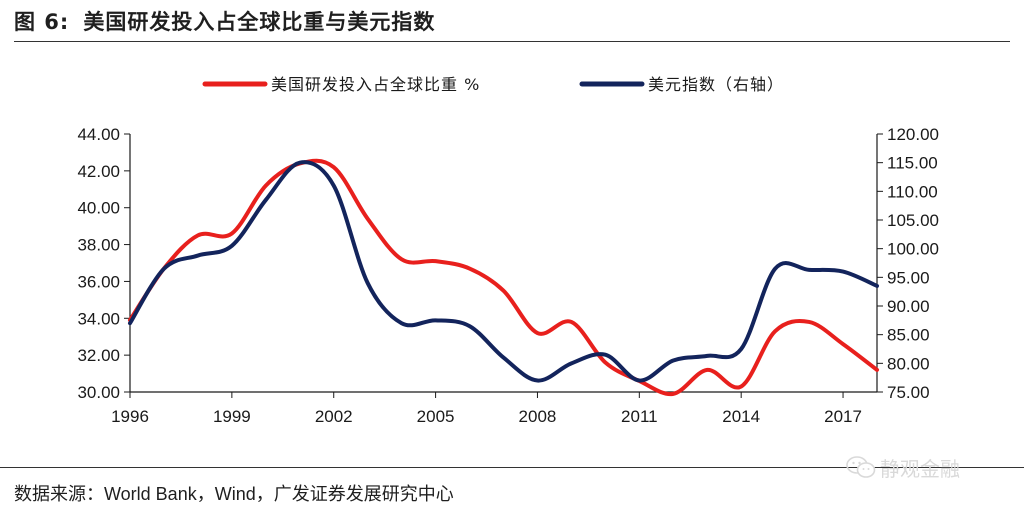  I want to click on right-tick-label: 90.00, so click(908, 306).